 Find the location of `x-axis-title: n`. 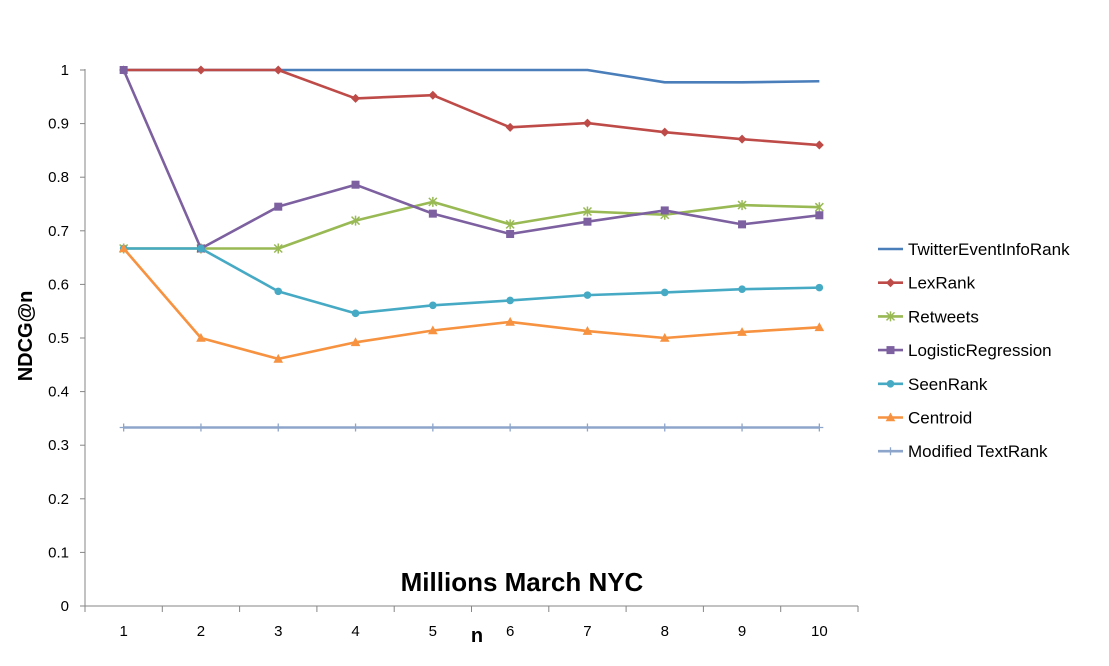

x-axis-title: n is located at coordinates (477, 636).